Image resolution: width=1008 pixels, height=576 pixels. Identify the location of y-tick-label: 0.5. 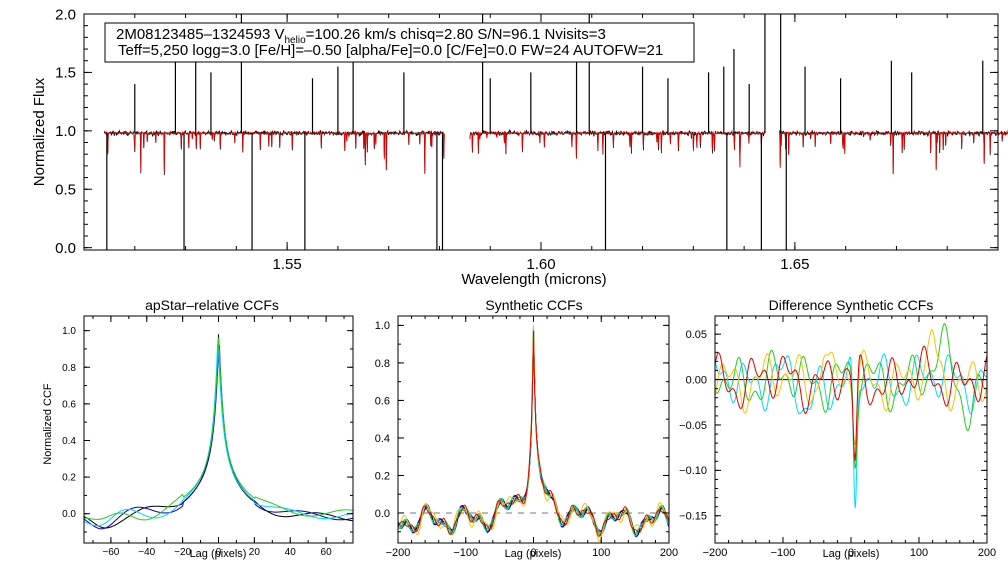
(65, 189).